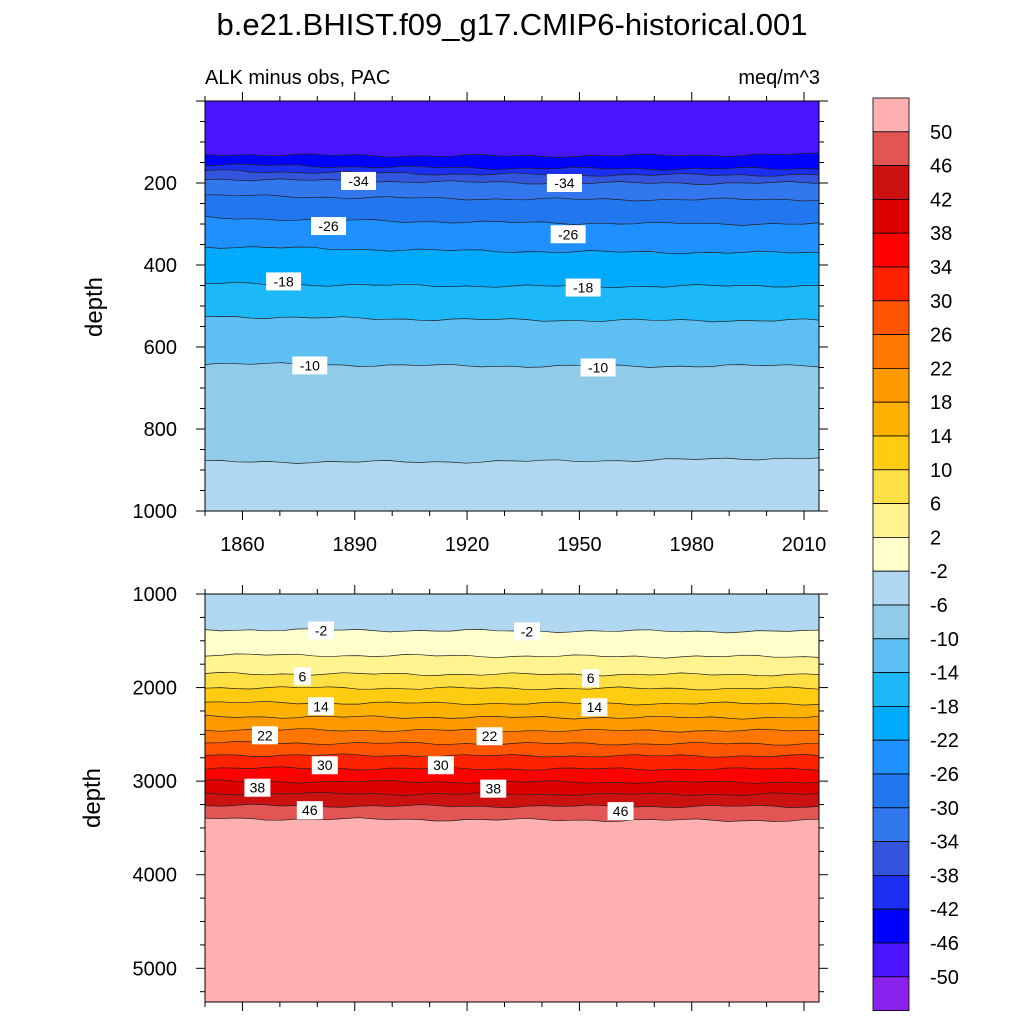 This screenshot has width=1024, height=1024. What do you see at coordinates (944, 843) in the screenshot?
I see `colorbar-label: -34` at bounding box center [944, 843].